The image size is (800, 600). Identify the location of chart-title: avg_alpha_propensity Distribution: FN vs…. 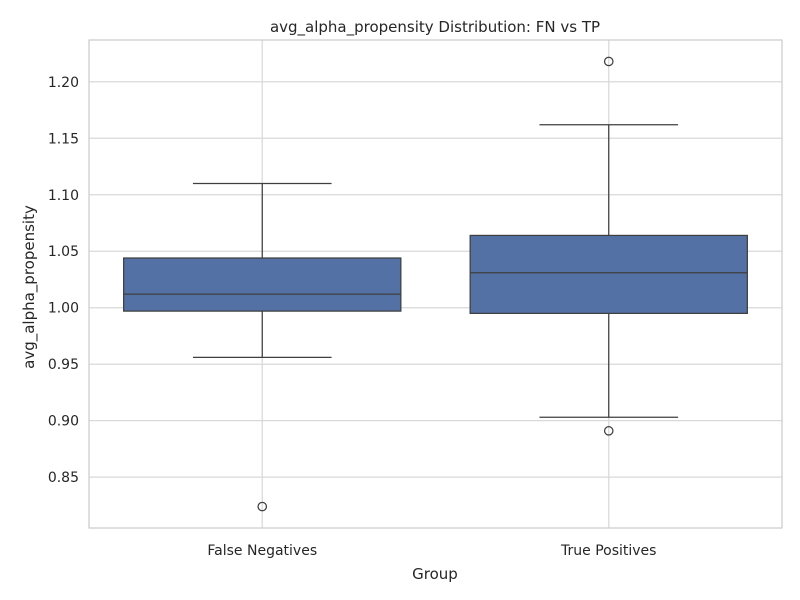
(435, 27).